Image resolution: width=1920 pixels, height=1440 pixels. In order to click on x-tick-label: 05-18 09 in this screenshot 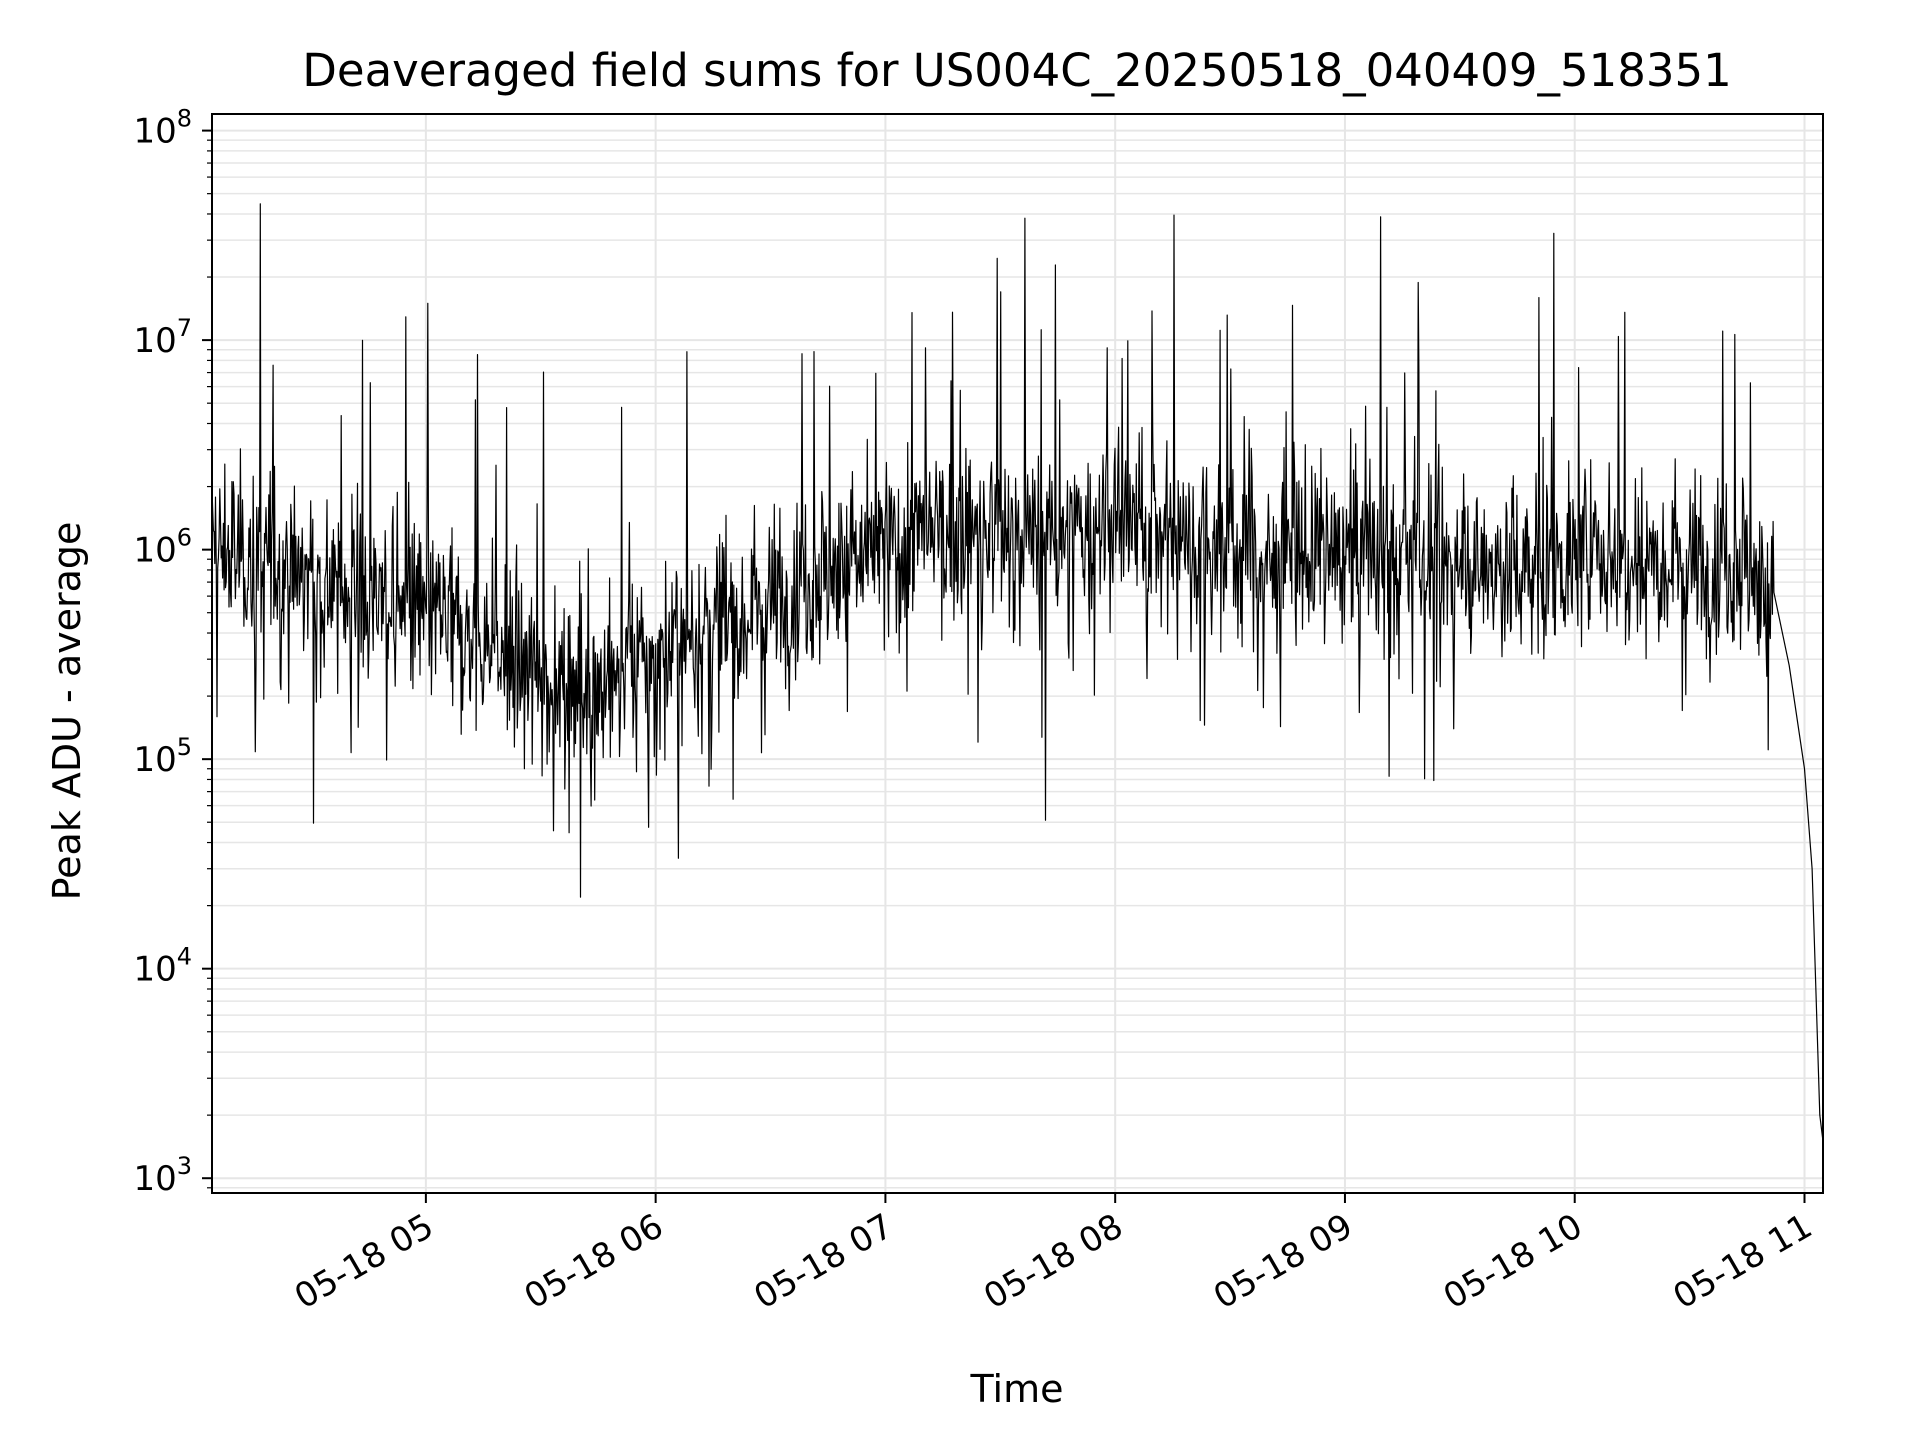, I will do `click(1283, 1261)`.